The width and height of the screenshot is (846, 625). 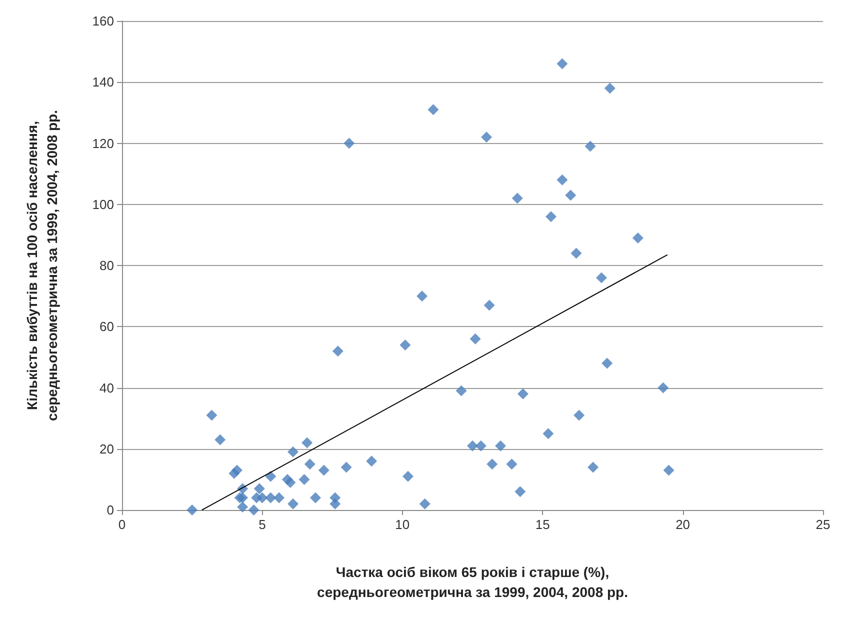 I want to click on y-tick-label: 140, so click(x=103, y=82).